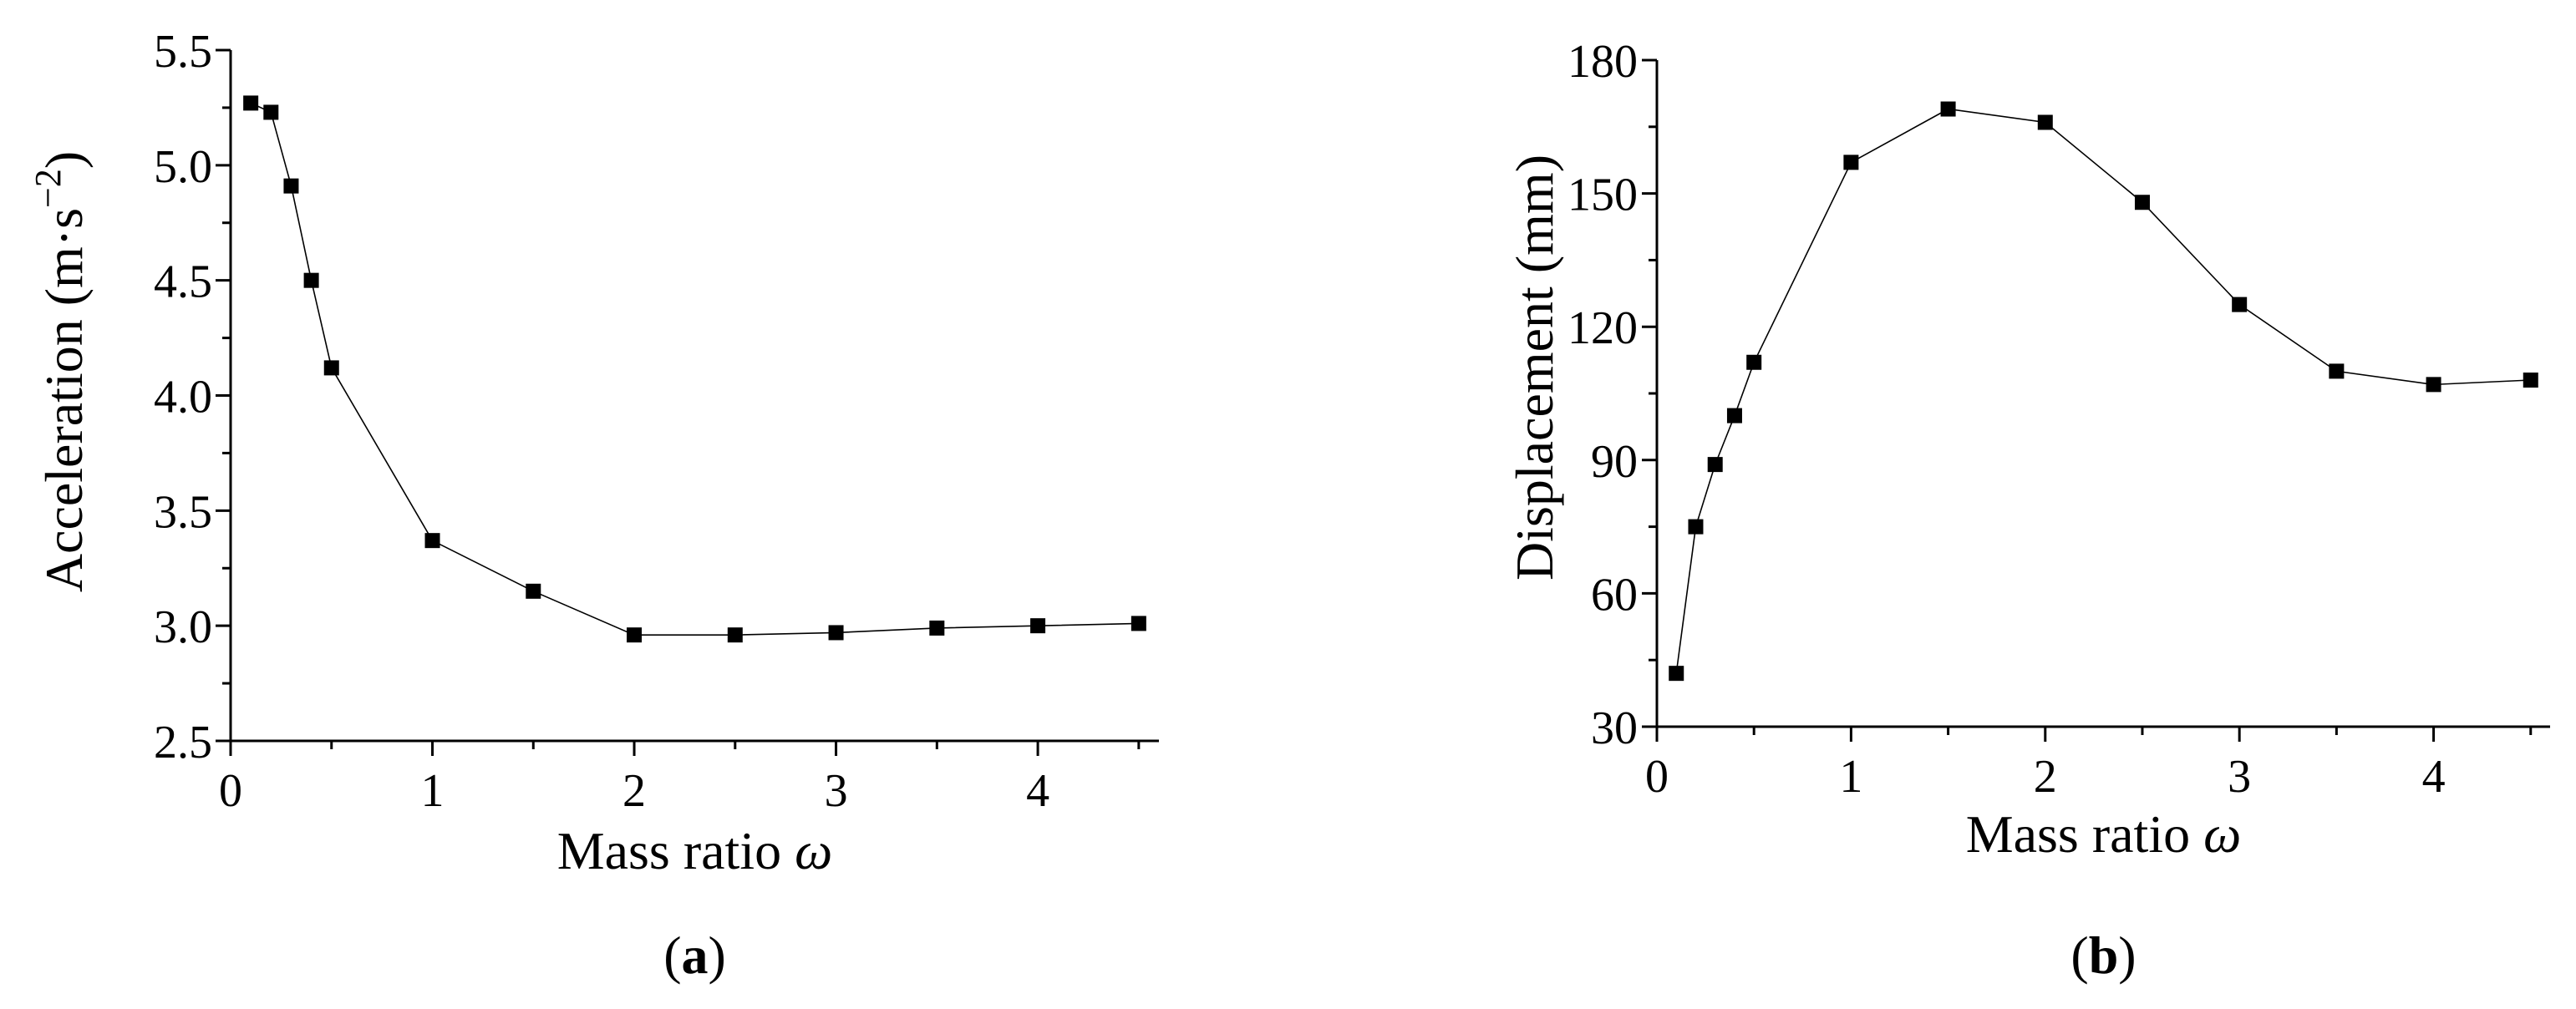 The height and width of the screenshot is (1009, 2576). I want to click on panel-label: (b), so click(2103, 955).